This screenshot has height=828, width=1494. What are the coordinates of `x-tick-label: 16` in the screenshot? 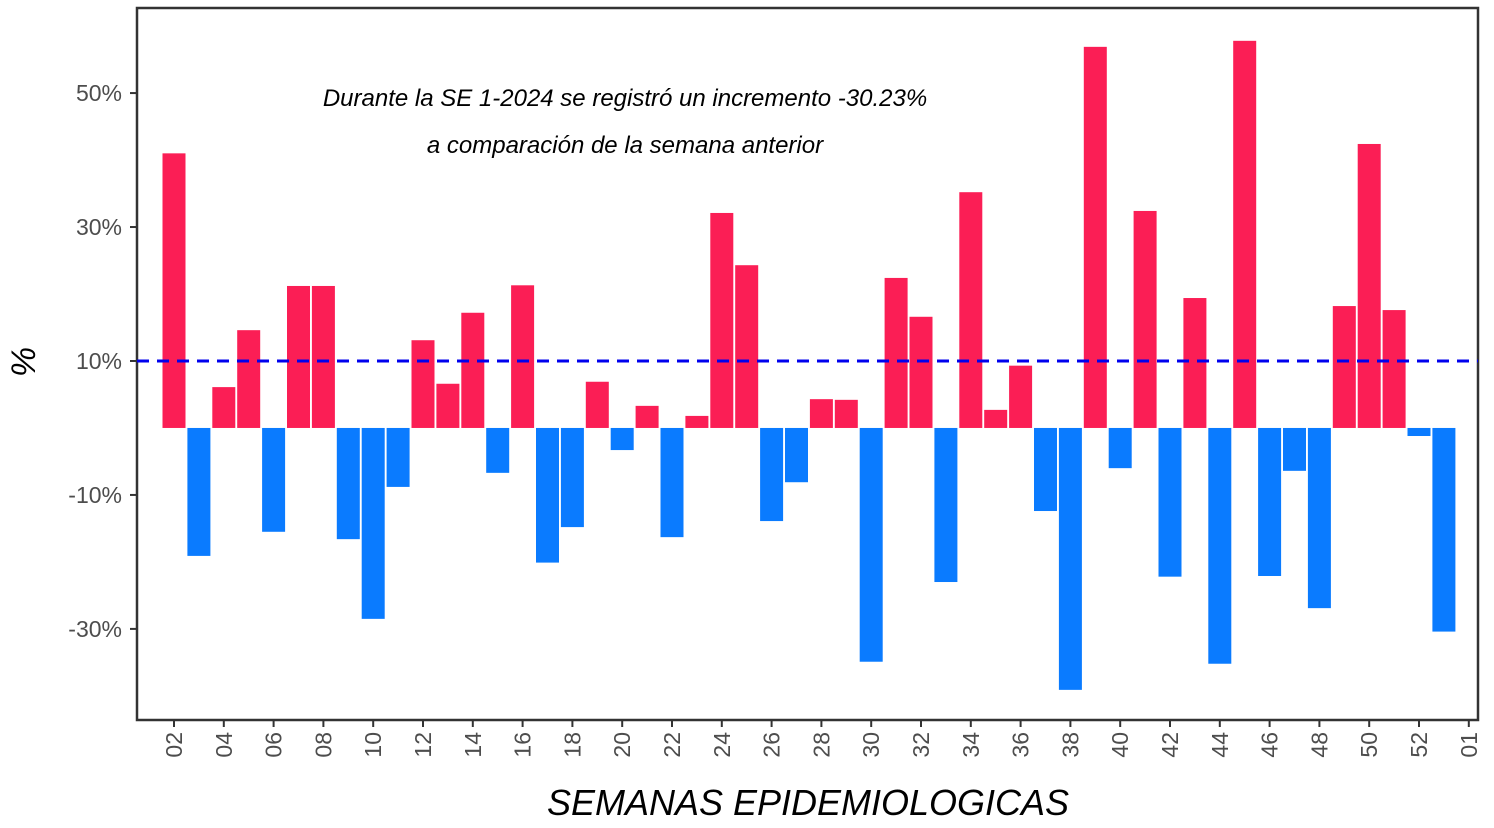 It's located at (523, 745).